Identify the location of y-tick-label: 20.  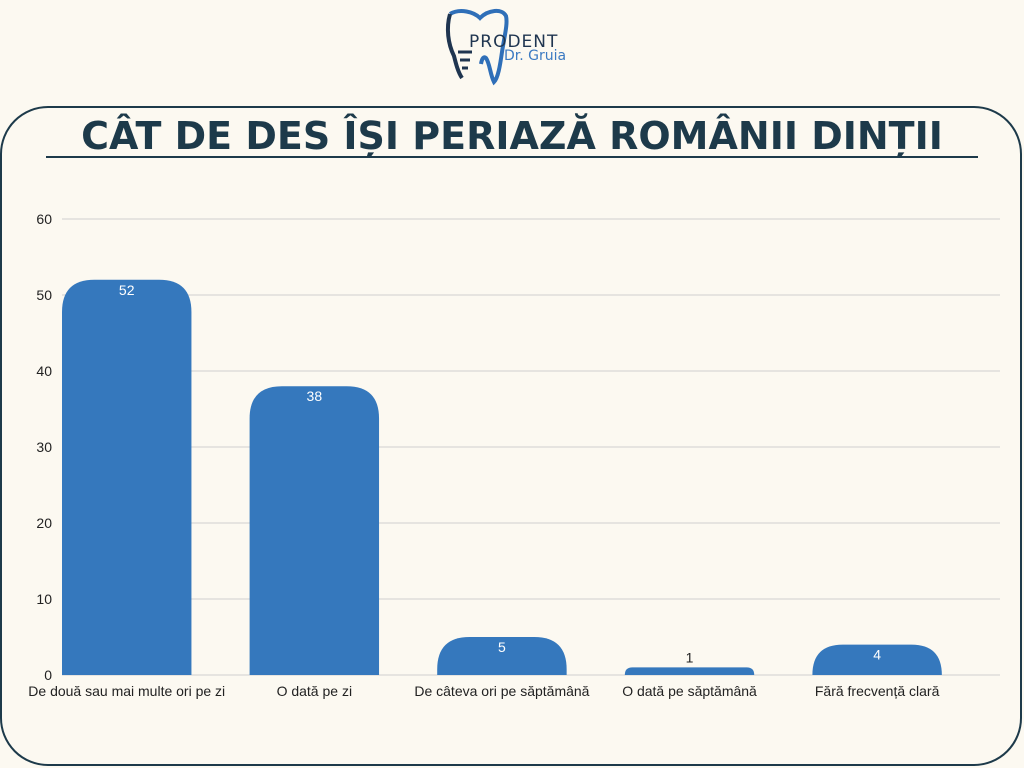
(44, 523).